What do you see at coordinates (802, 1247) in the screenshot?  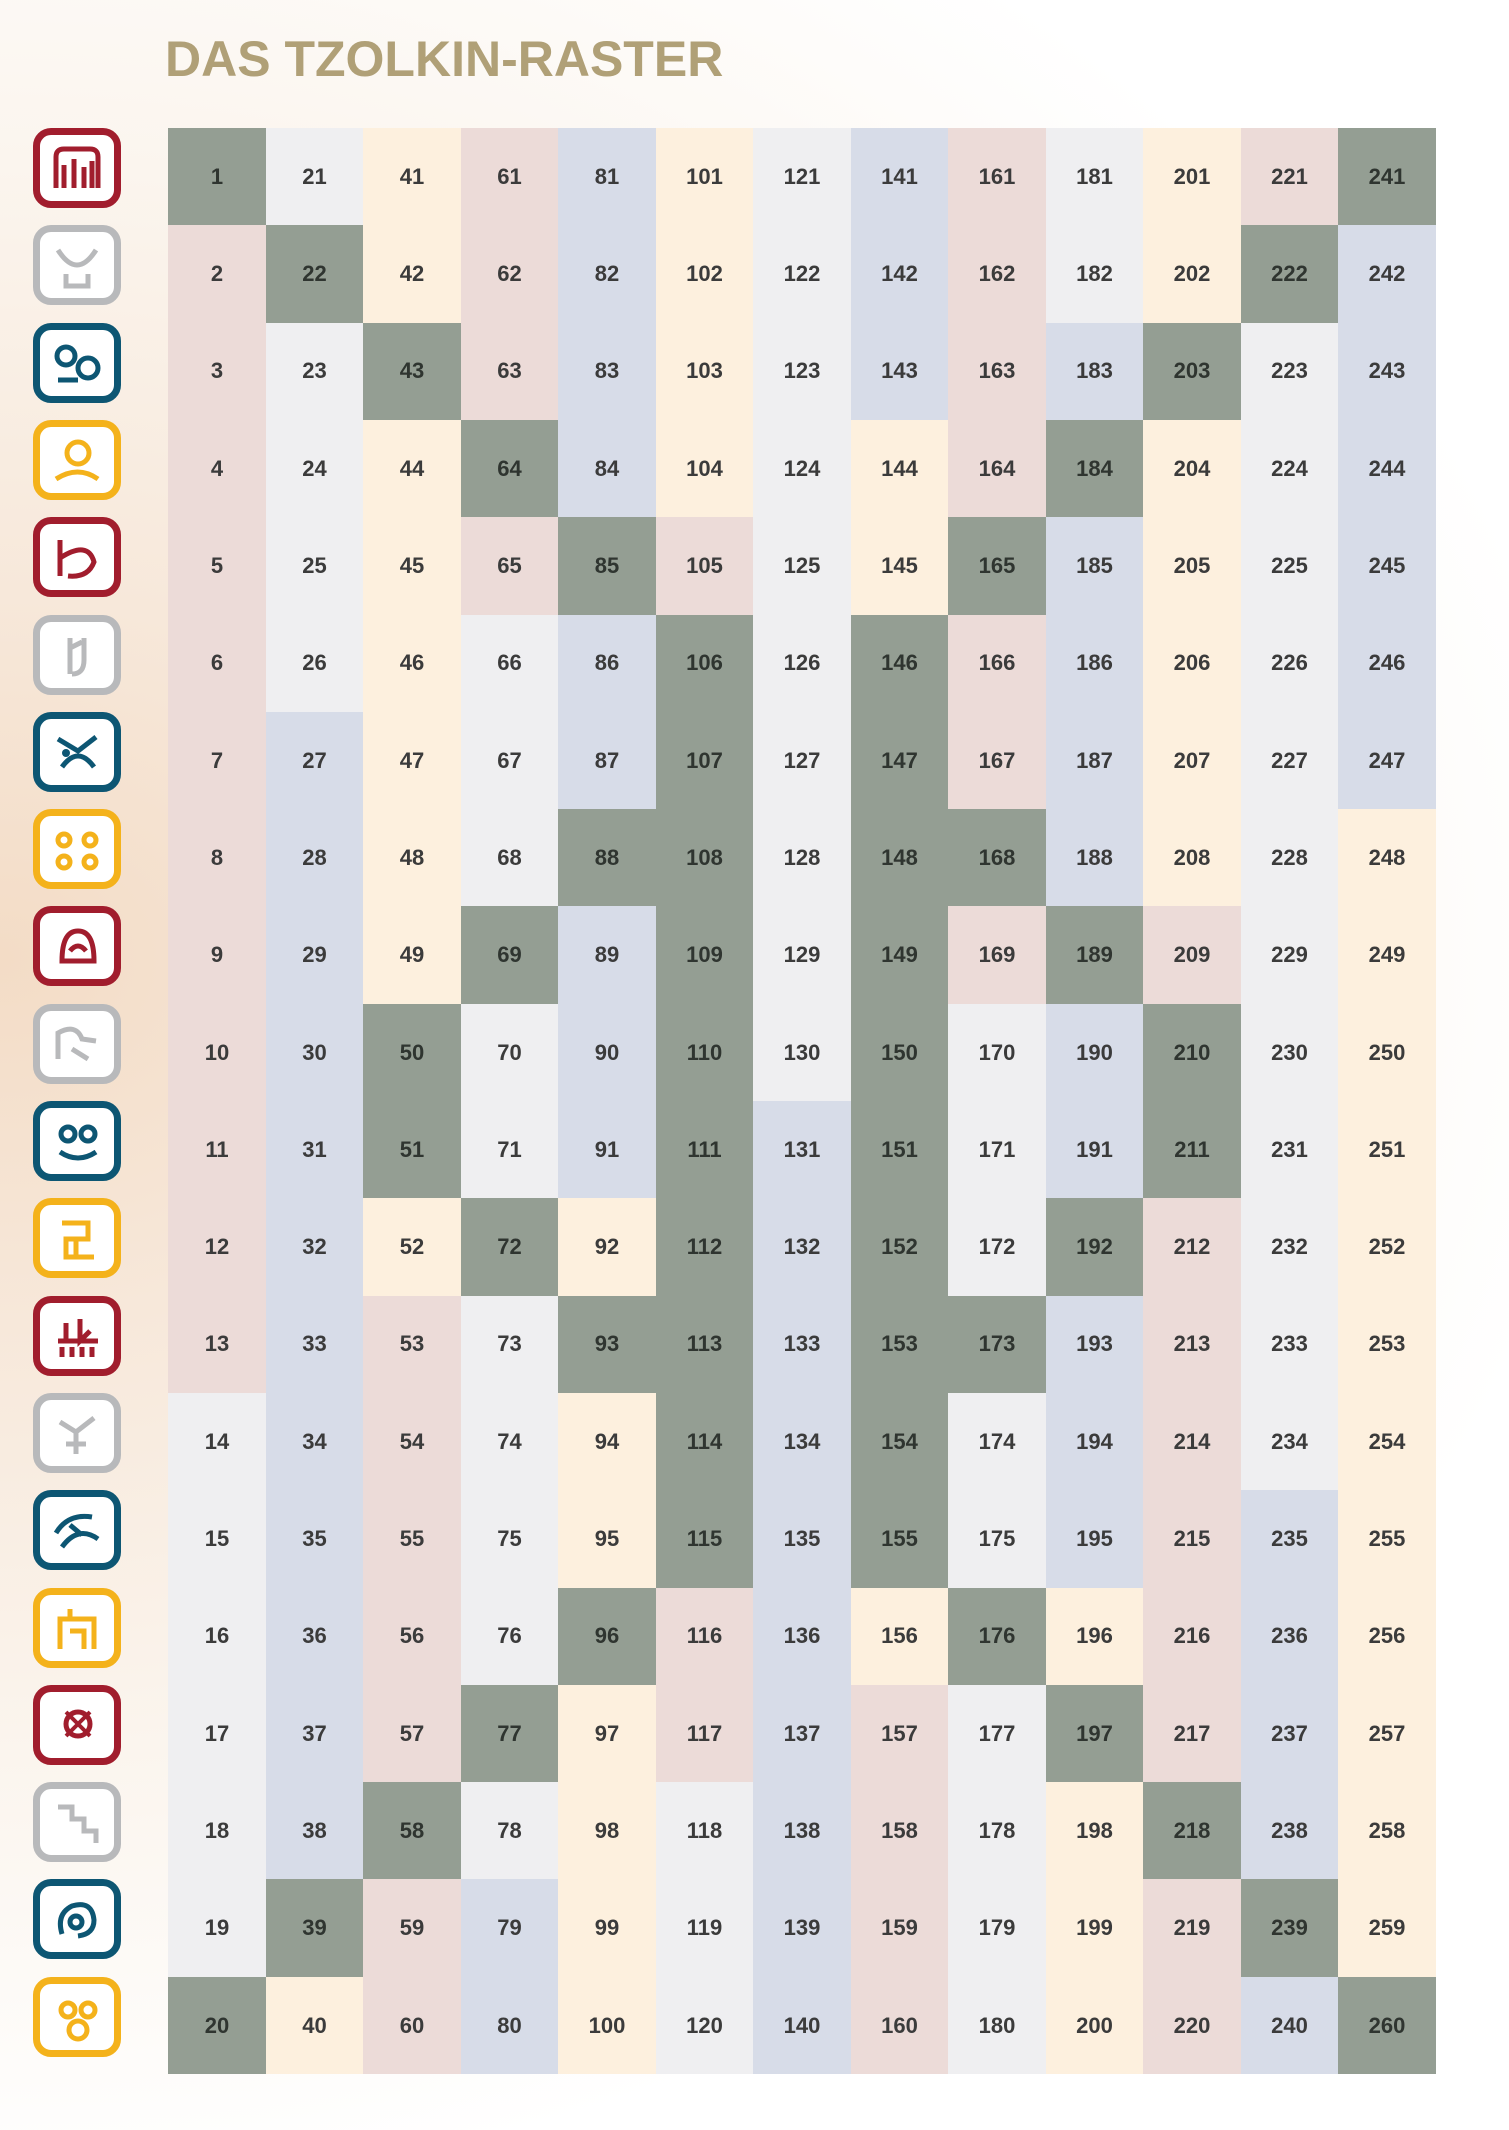 I see `kin-cell-132: 132` at bounding box center [802, 1247].